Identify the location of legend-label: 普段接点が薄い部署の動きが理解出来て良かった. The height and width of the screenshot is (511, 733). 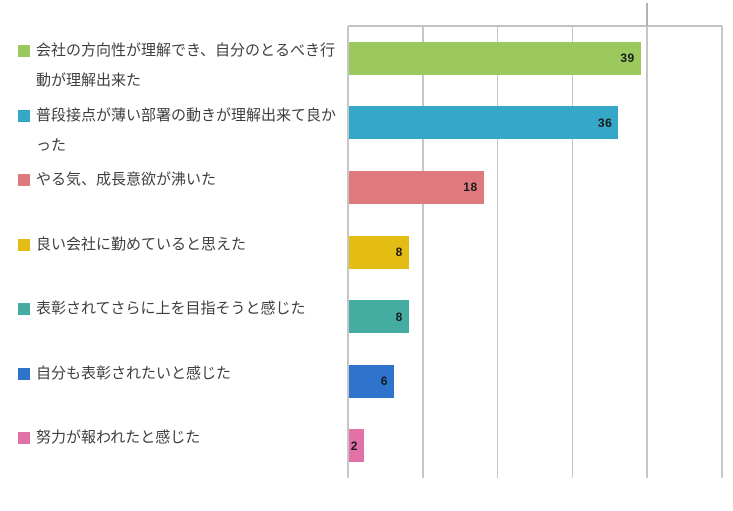
(186, 130).